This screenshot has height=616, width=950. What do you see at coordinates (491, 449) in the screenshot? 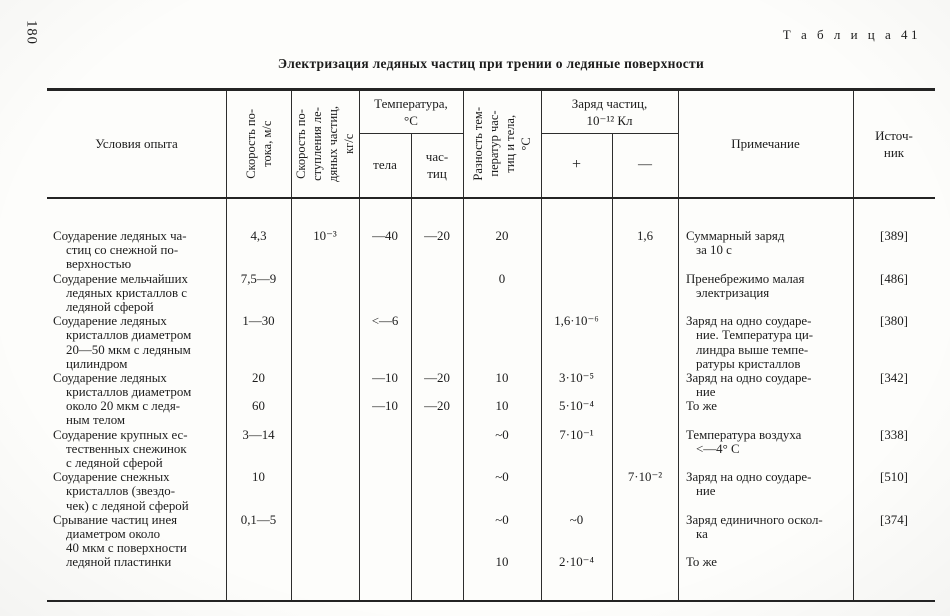
I see `table-line: тественных снежинок <—4° С` at bounding box center [491, 449].